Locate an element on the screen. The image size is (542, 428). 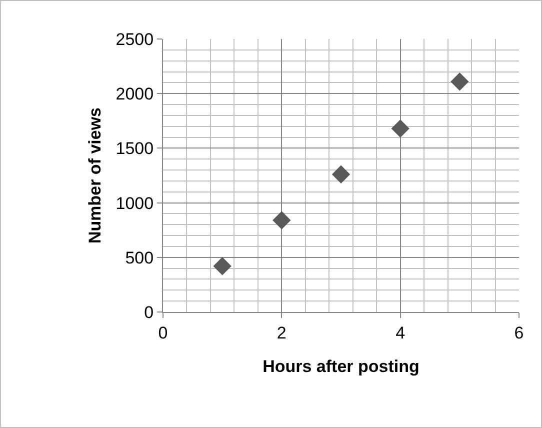
y-tick-label: 0 is located at coordinates (149, 312).